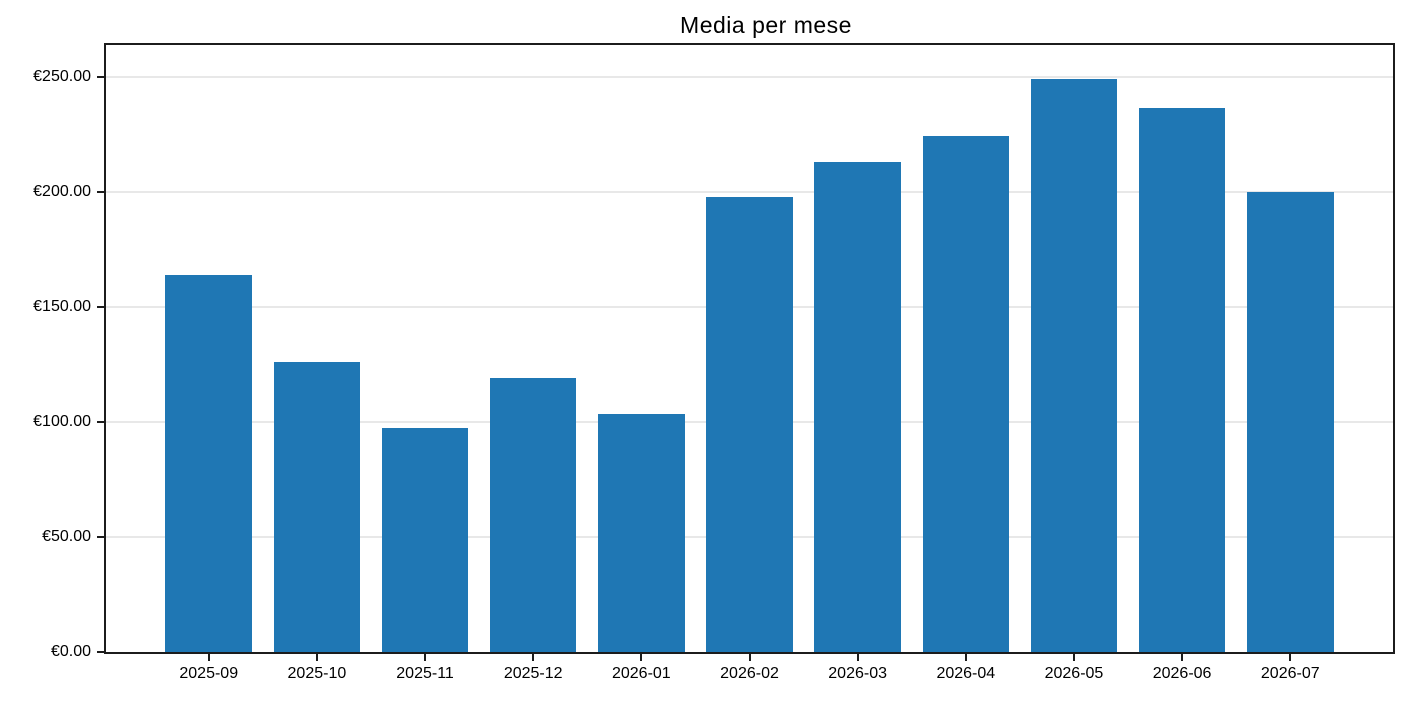 The height and width of the screenshot is (704, 1410). I want to click on x-tick-label: 2026-06, so click(1182, 673).